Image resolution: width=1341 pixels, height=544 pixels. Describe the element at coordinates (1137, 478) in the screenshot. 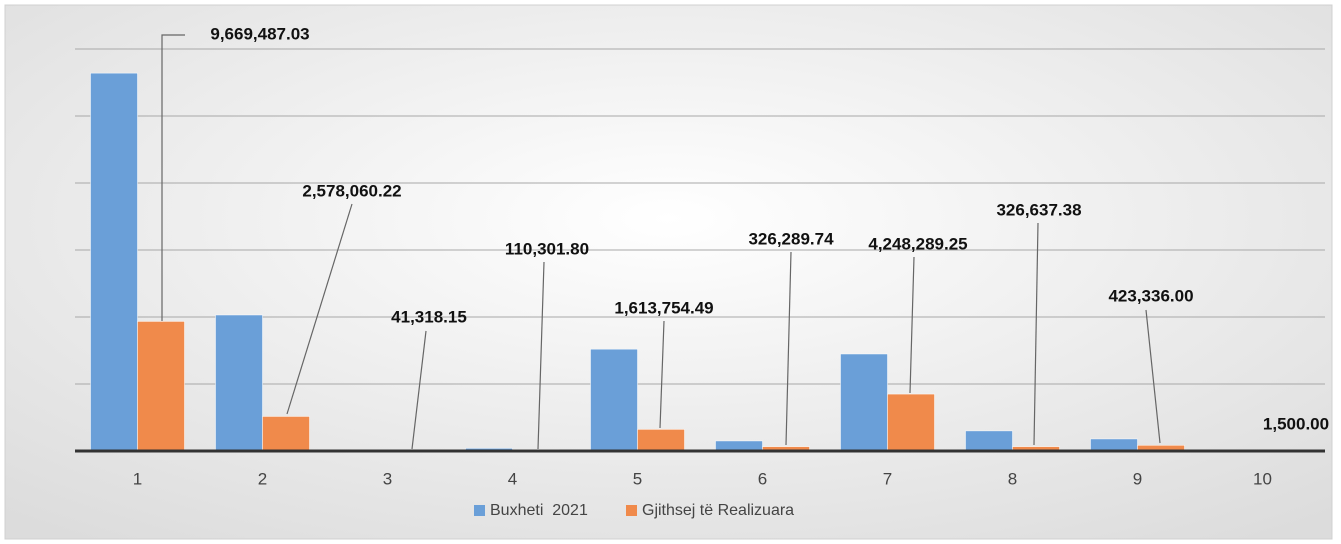

I see `x-tick-label: 9` at that location.